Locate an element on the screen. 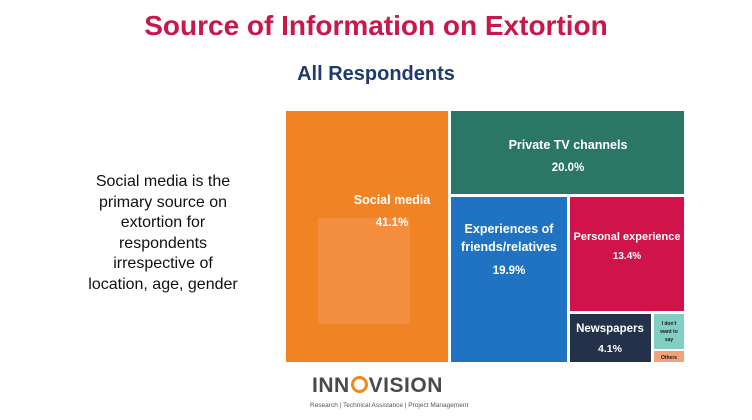 Image resolution: width=752 pixels, height=420 pixels. chart-subtitle: All Respondents is located at coordinates (376, 74).